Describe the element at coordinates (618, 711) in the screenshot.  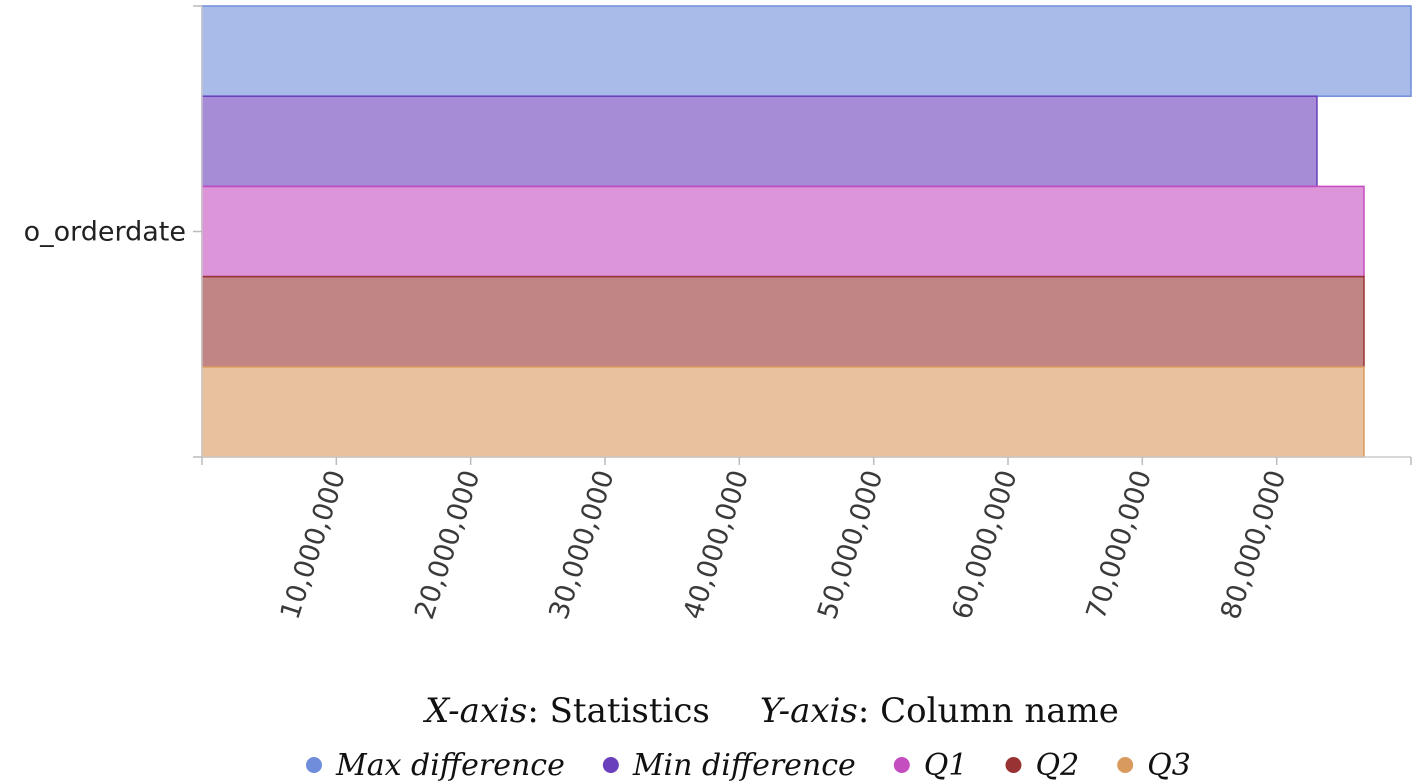
I see `x-axis-caption-text: : Statistics` at that location.